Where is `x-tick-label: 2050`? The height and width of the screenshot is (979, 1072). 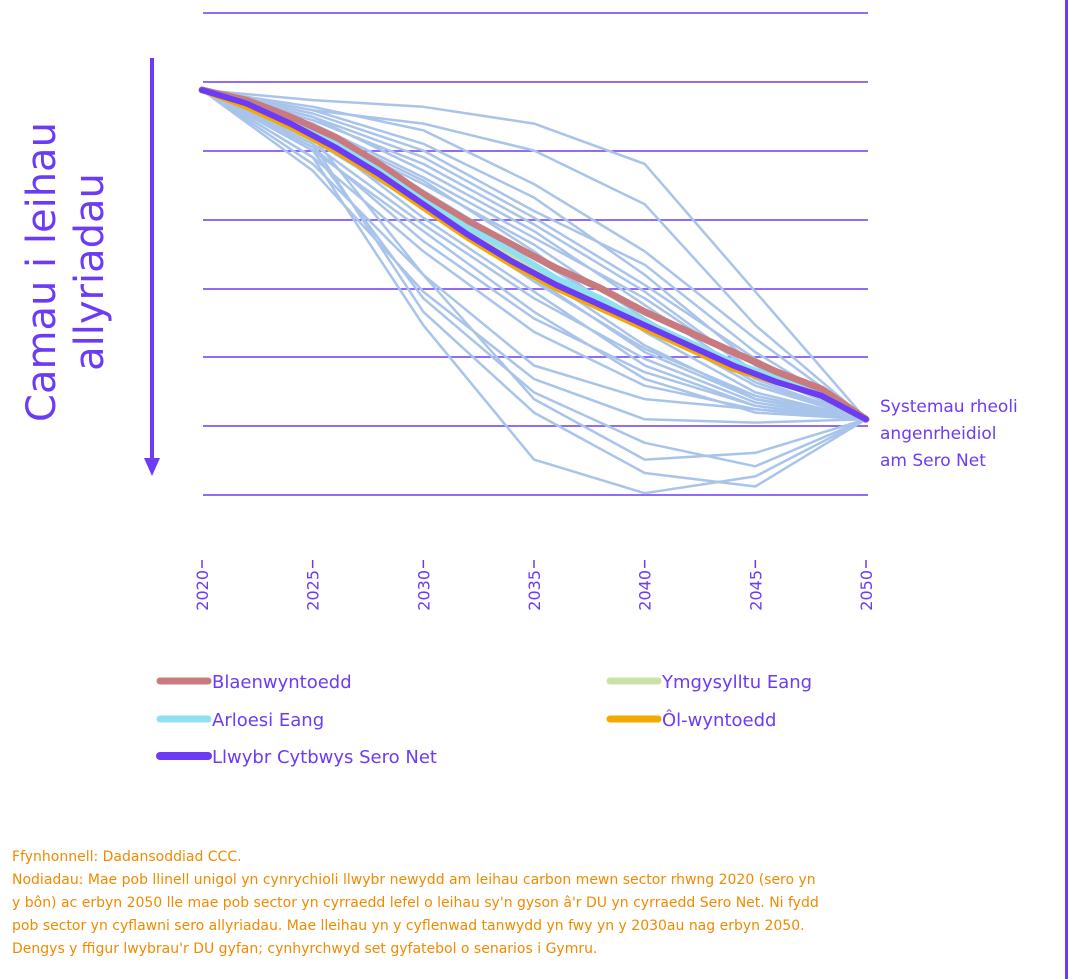 x-tick-label: 2050 is located at coordinates (866, 590).